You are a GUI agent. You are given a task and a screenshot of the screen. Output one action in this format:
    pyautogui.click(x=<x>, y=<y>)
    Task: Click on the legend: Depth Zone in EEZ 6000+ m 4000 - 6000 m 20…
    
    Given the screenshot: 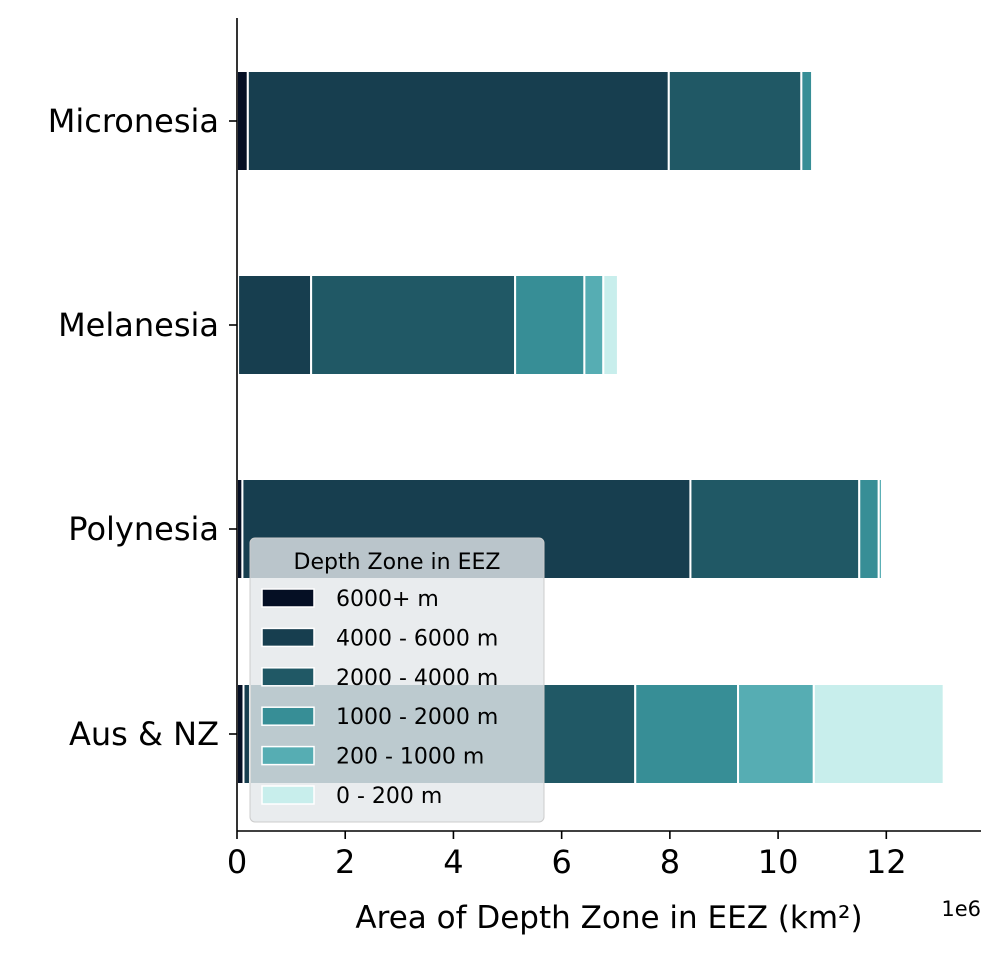 What is the action you would take?
    pyautogui.click(x=397, y=680)
    